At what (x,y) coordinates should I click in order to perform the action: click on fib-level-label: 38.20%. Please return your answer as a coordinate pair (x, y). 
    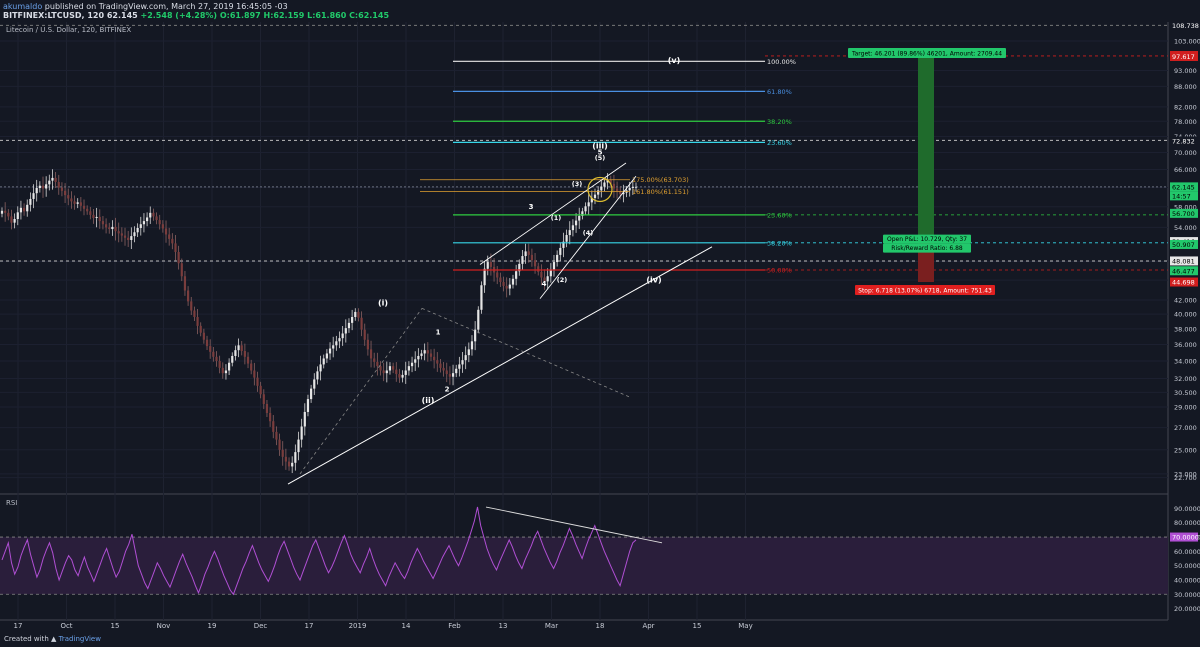
    Looking at the image, I should click on (779, 243).